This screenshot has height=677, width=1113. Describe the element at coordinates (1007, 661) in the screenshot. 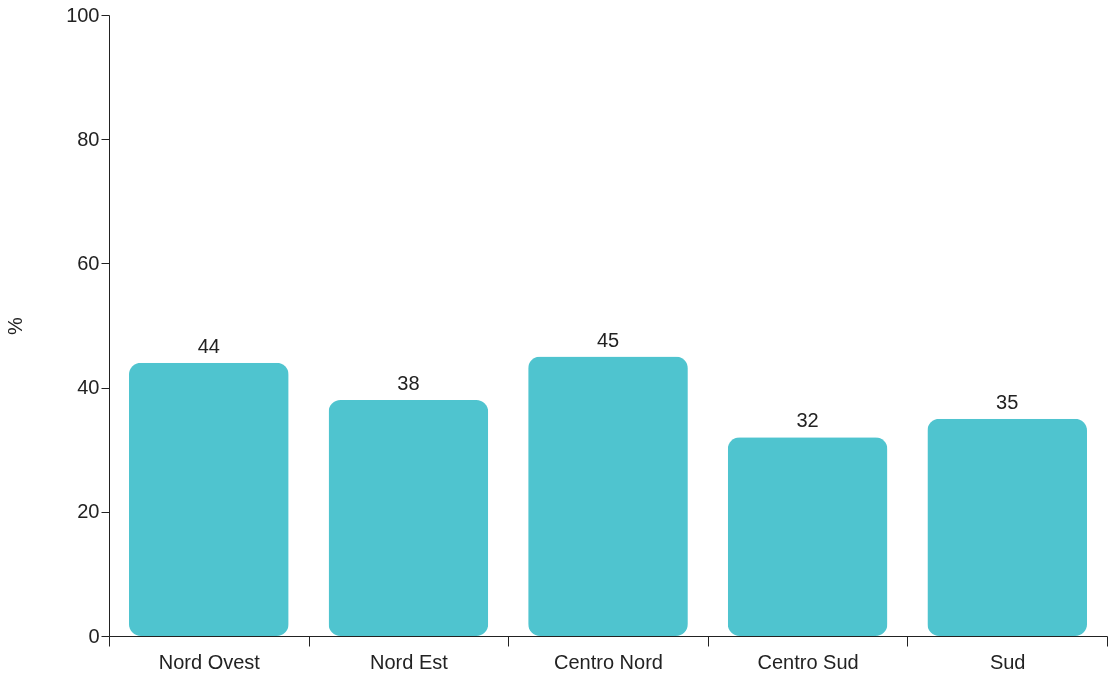

I see `x-tick-label: Sud` at that location.